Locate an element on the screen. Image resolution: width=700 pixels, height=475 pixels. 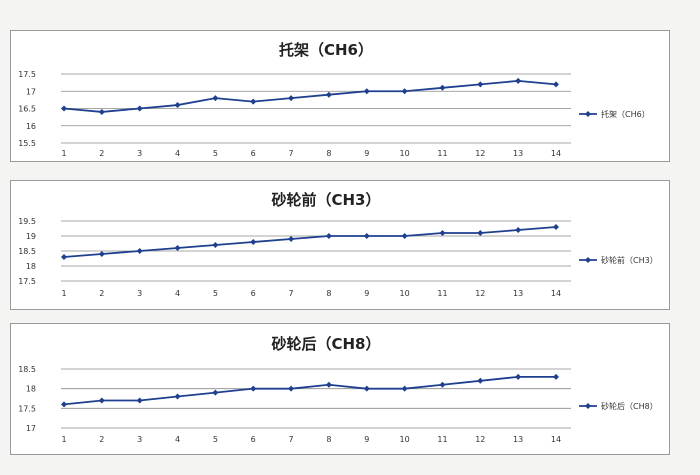
chart-title: 砂轮前（CH3） is located at coordinates (326, 200).